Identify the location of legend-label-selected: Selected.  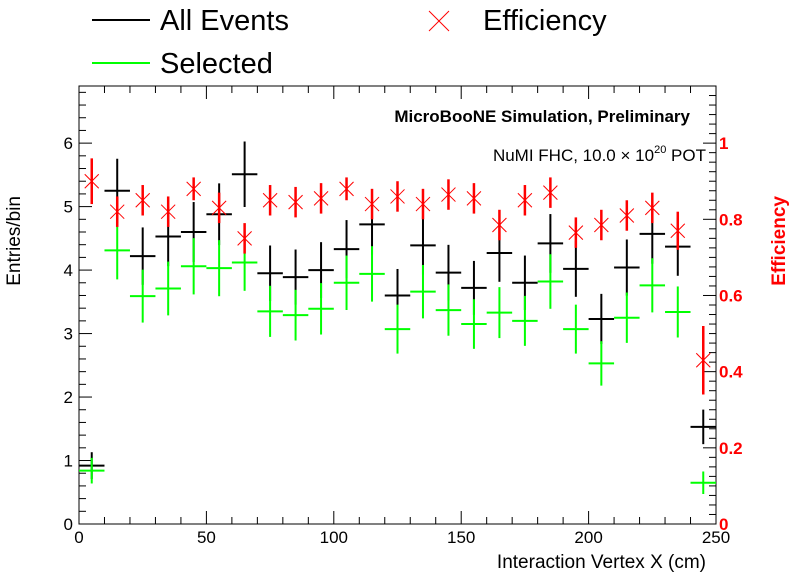
(216, 64).